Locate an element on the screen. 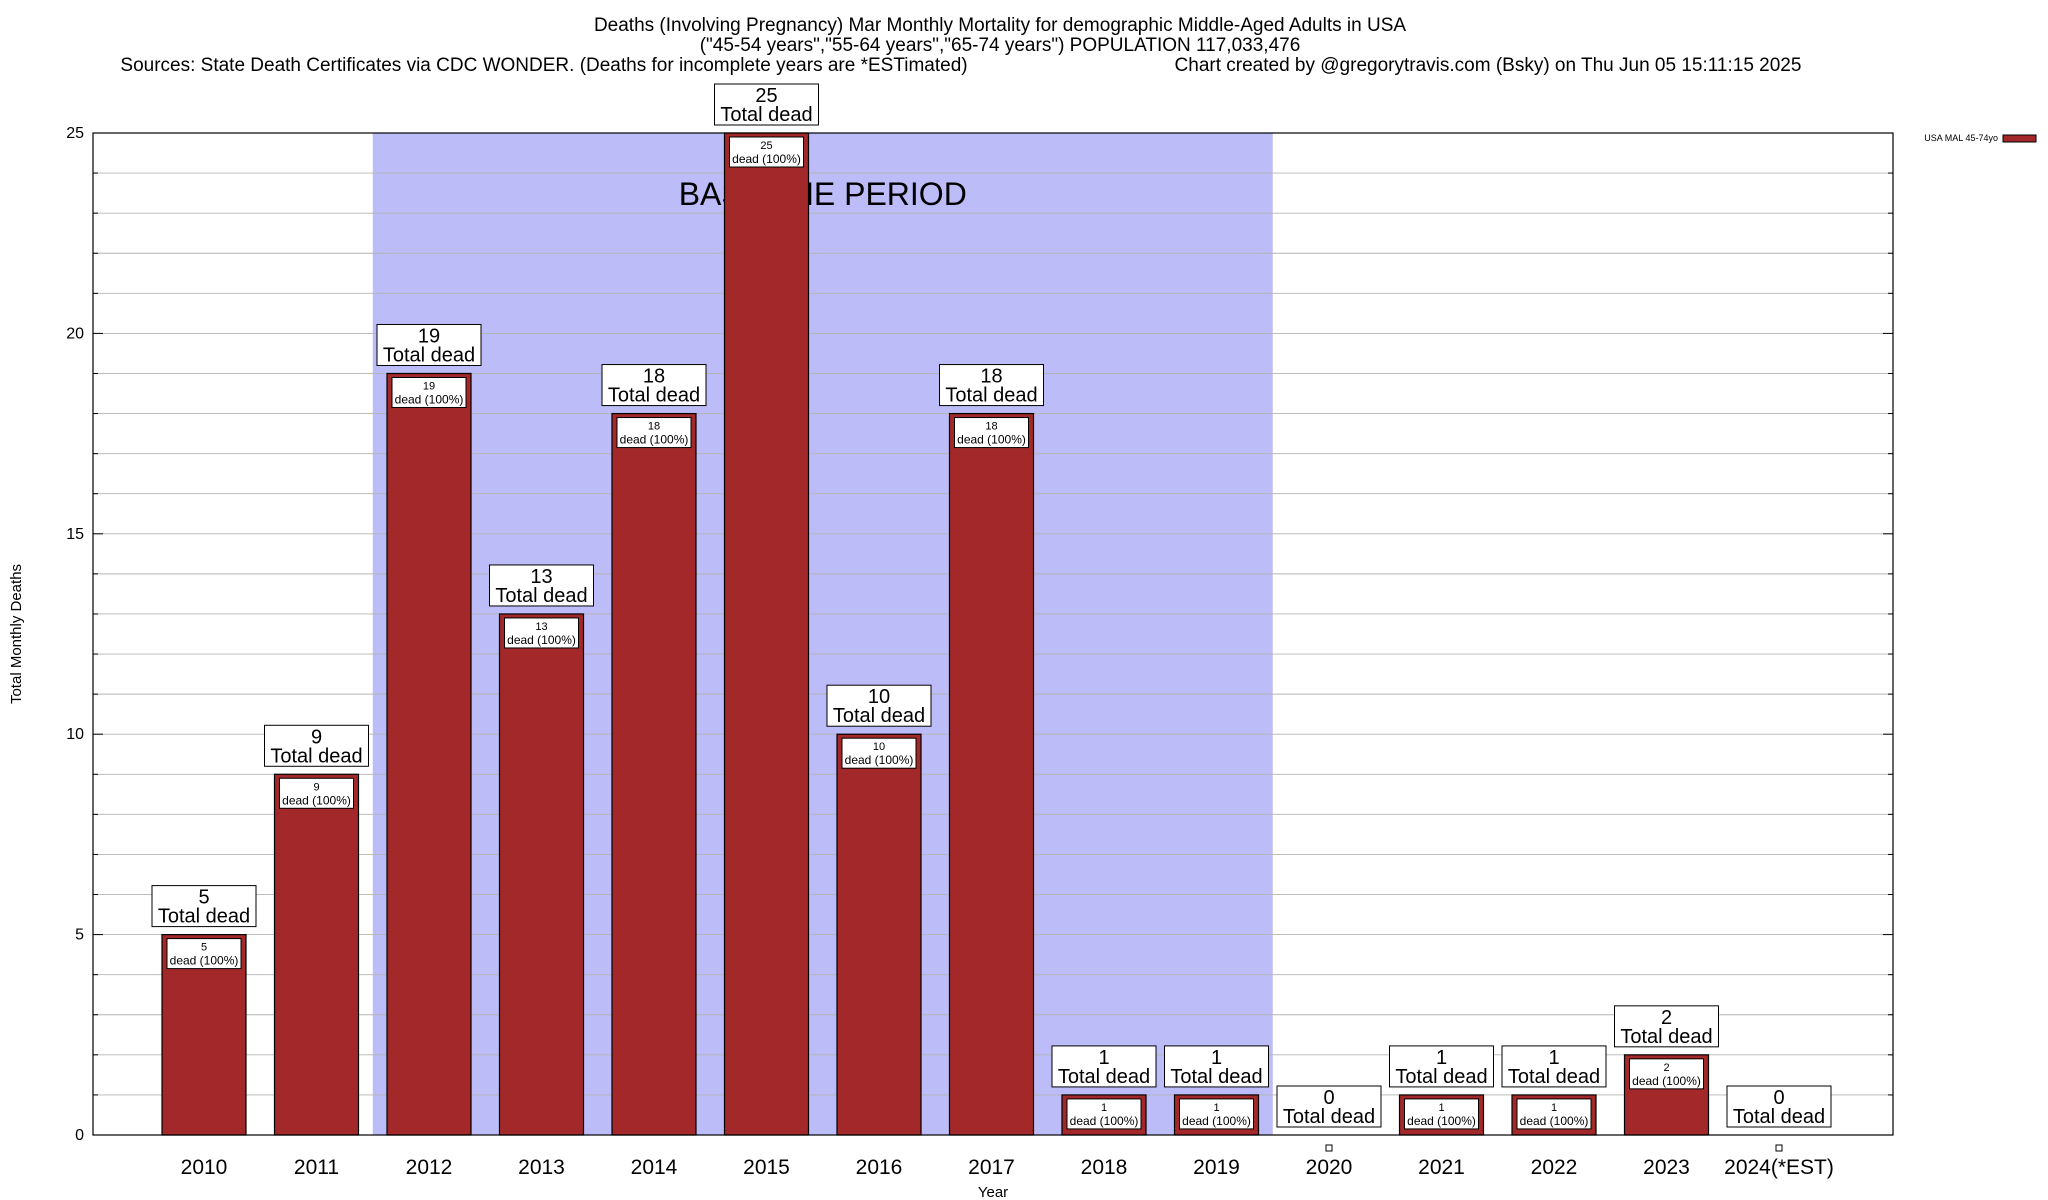 The image size is (2048, 1200). y-tick-label: 5 is located at coordinates (79, 935).